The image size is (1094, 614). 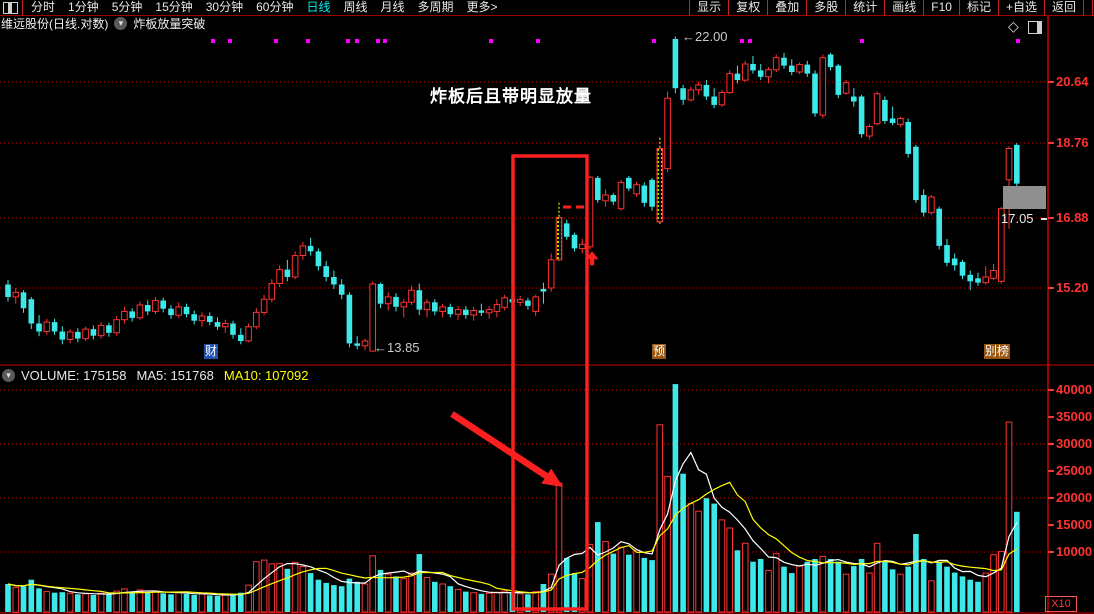 I want to click on axis-tick-label: 18.76, so click(x=1072, y=142).